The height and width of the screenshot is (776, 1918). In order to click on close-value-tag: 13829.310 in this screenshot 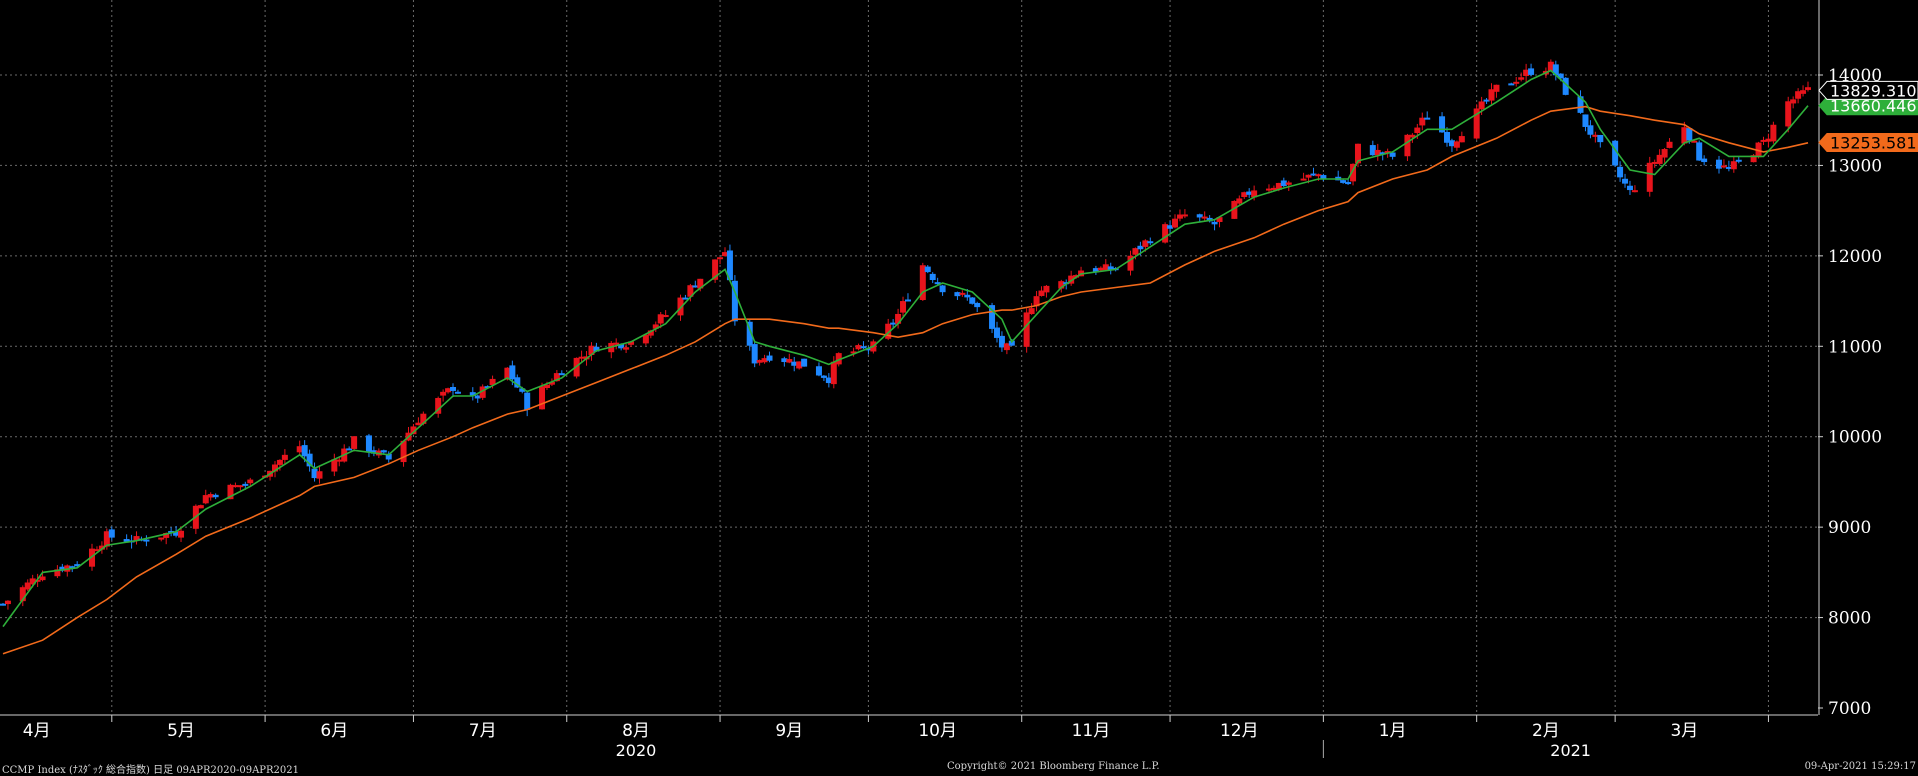, I will do `click(1868, 90)`.